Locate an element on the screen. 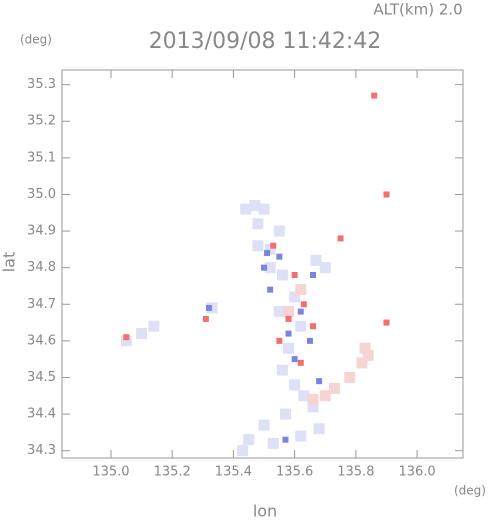 Image resolution: width=491 pixels, height=525 pixels. x-unit: (deg) is located at coordinates (470, 491).